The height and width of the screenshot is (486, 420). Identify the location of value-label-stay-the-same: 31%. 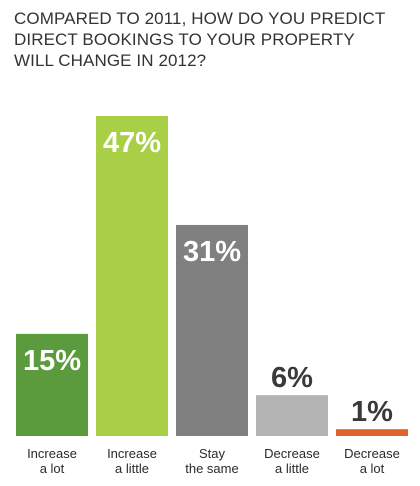
(212, 252).